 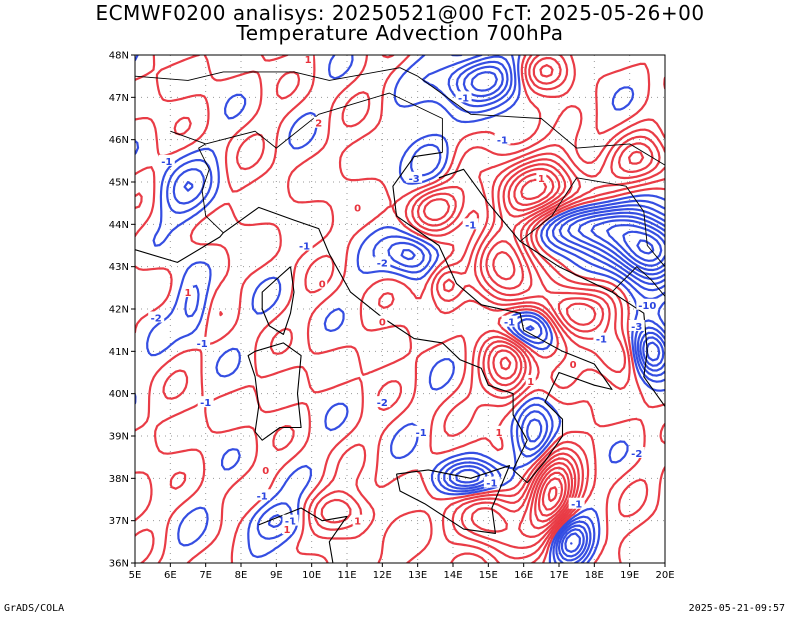 What do you see at coordinates (119, 564) in the screenshot?
I see `y-tick-label: 36N` at bounding box center [119, 564].